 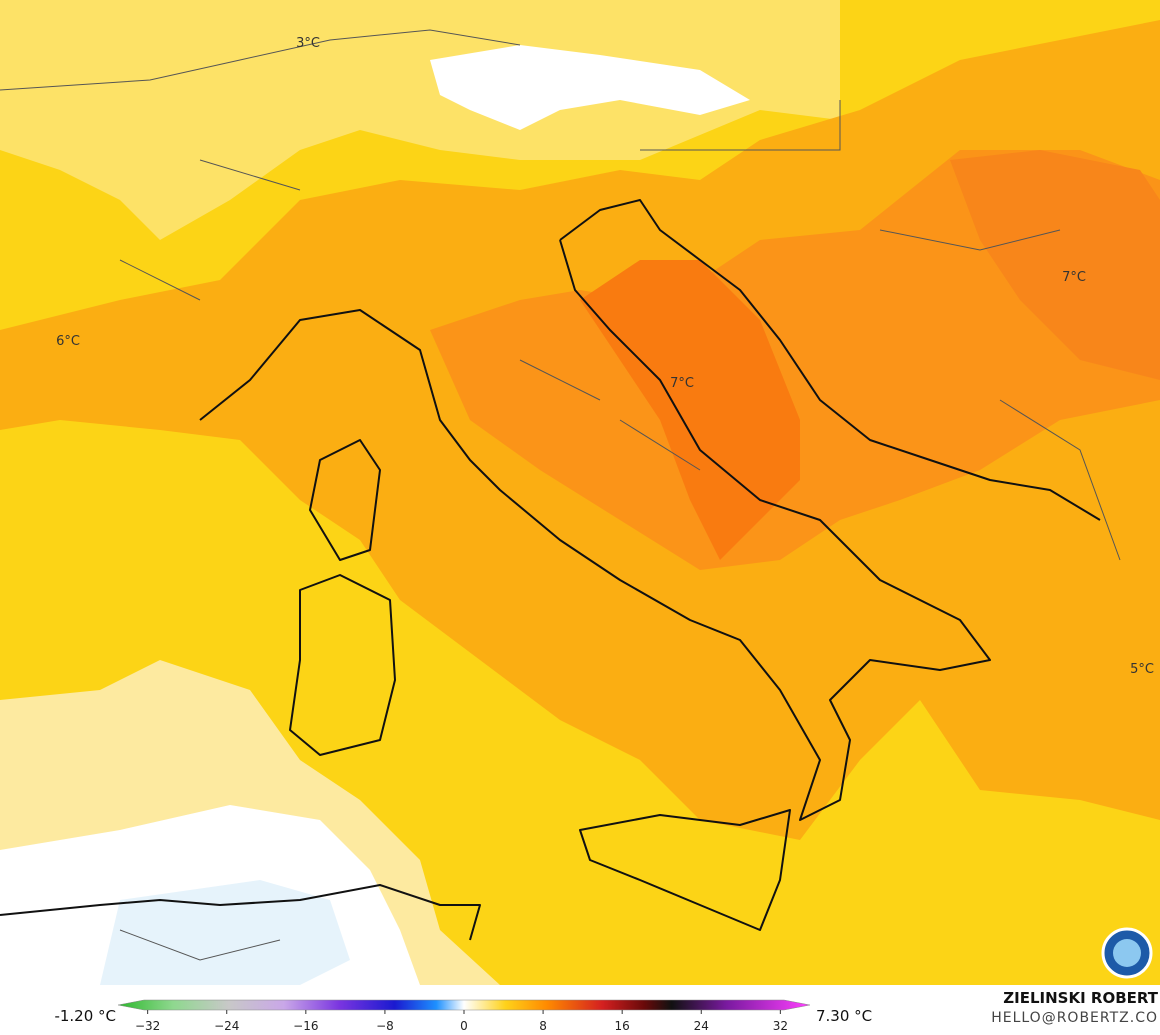 I want to click on colorbar-tick-label: 8, so click(x=543, y=1026).